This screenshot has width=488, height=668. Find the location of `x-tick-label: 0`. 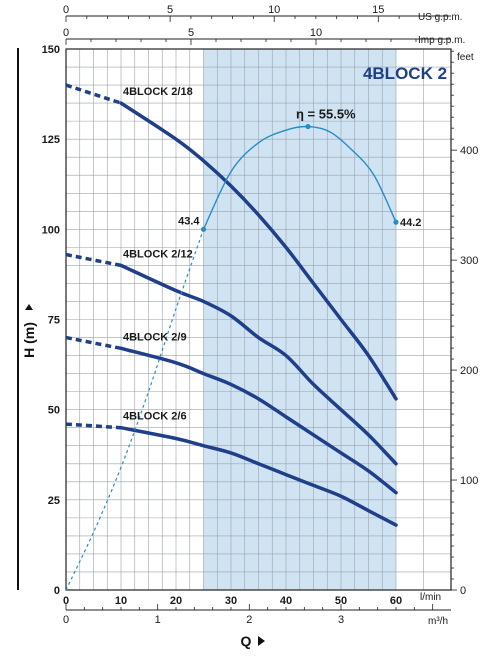

x-tick-label: 0 is located at coordinates (66, 601).